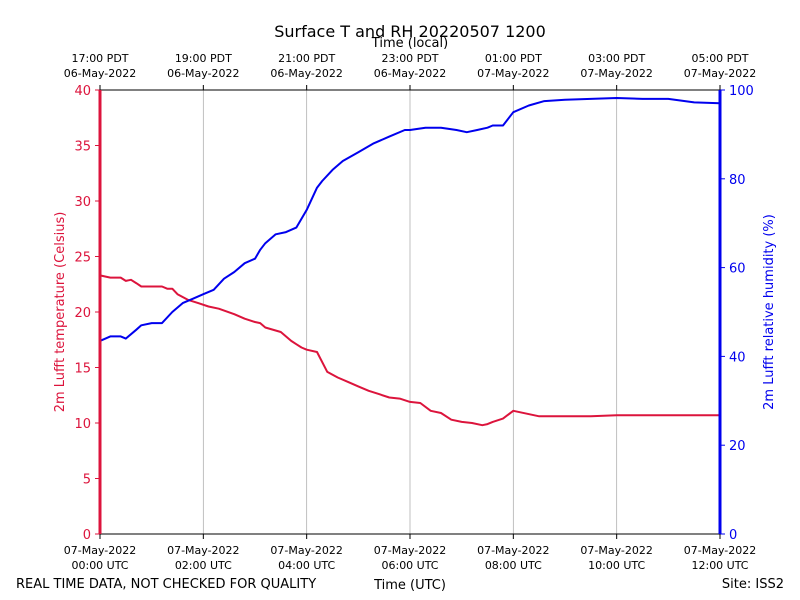 The image size is (800, 600). Describe the element at coordinates (737, 269) in the screenshot. I see `right-tick-label: 60` at that location.